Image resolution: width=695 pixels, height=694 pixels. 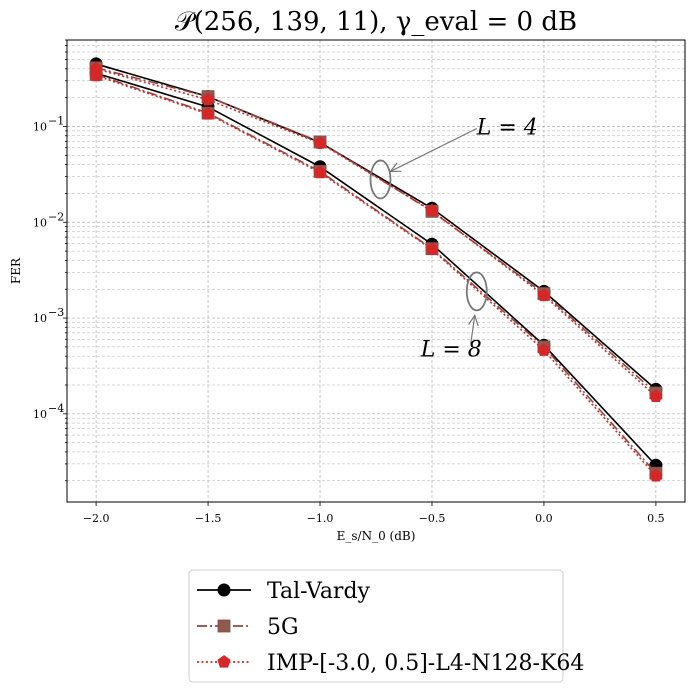 What do you see at coordinates (544, 518) in the screenshot?
I see `x-tick-label: 0.0` at bounding box center [544, 518].